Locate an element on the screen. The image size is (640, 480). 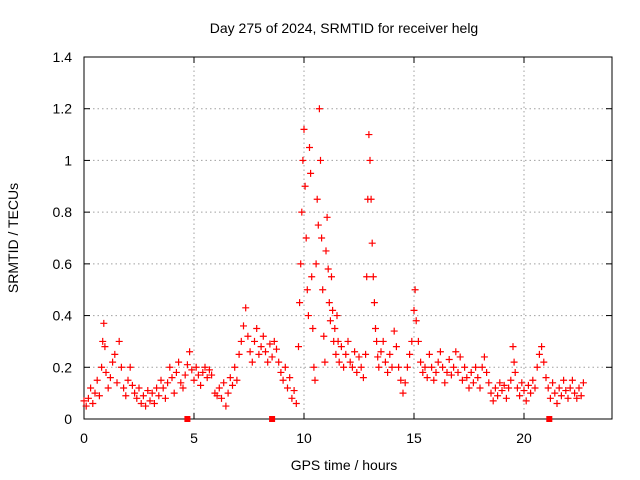
x-tick-label: 0 is located at coordinates (84, 438).